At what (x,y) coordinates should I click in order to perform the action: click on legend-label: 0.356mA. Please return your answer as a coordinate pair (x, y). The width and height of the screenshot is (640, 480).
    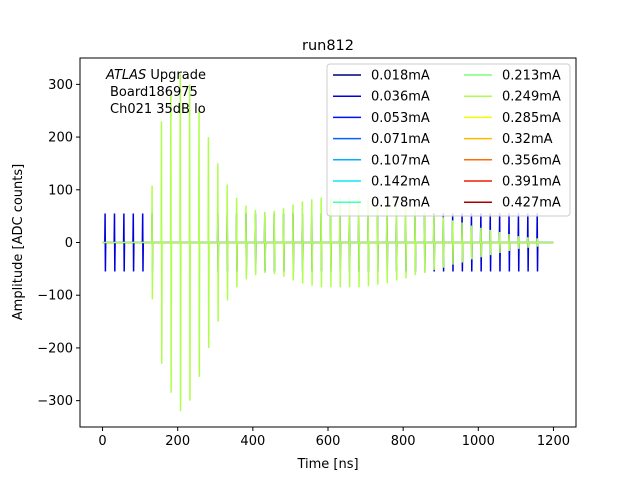
    Looking at the image, I should click on (531, 160).